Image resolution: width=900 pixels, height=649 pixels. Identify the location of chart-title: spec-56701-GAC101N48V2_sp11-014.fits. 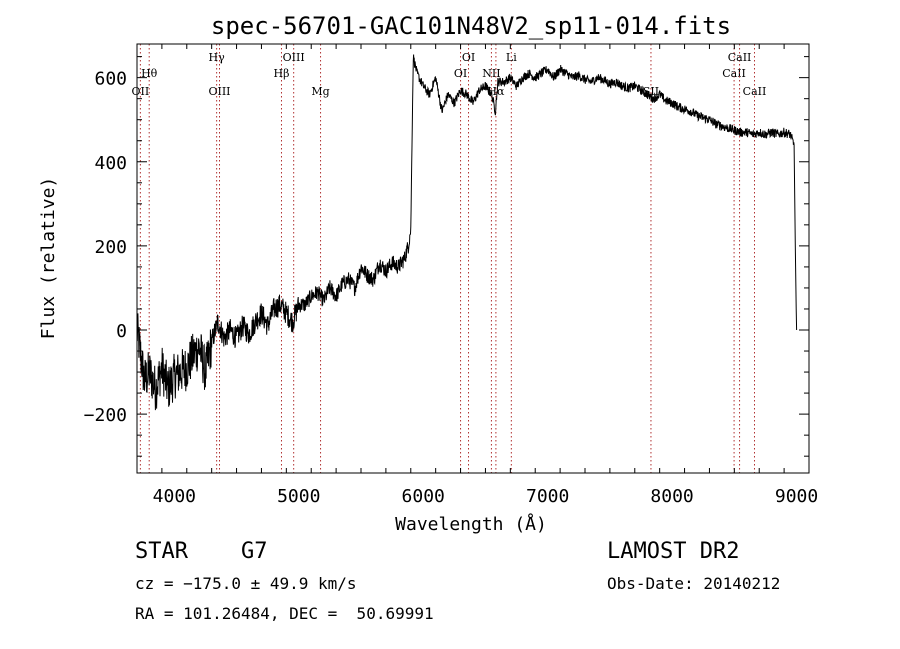
(471, 26).